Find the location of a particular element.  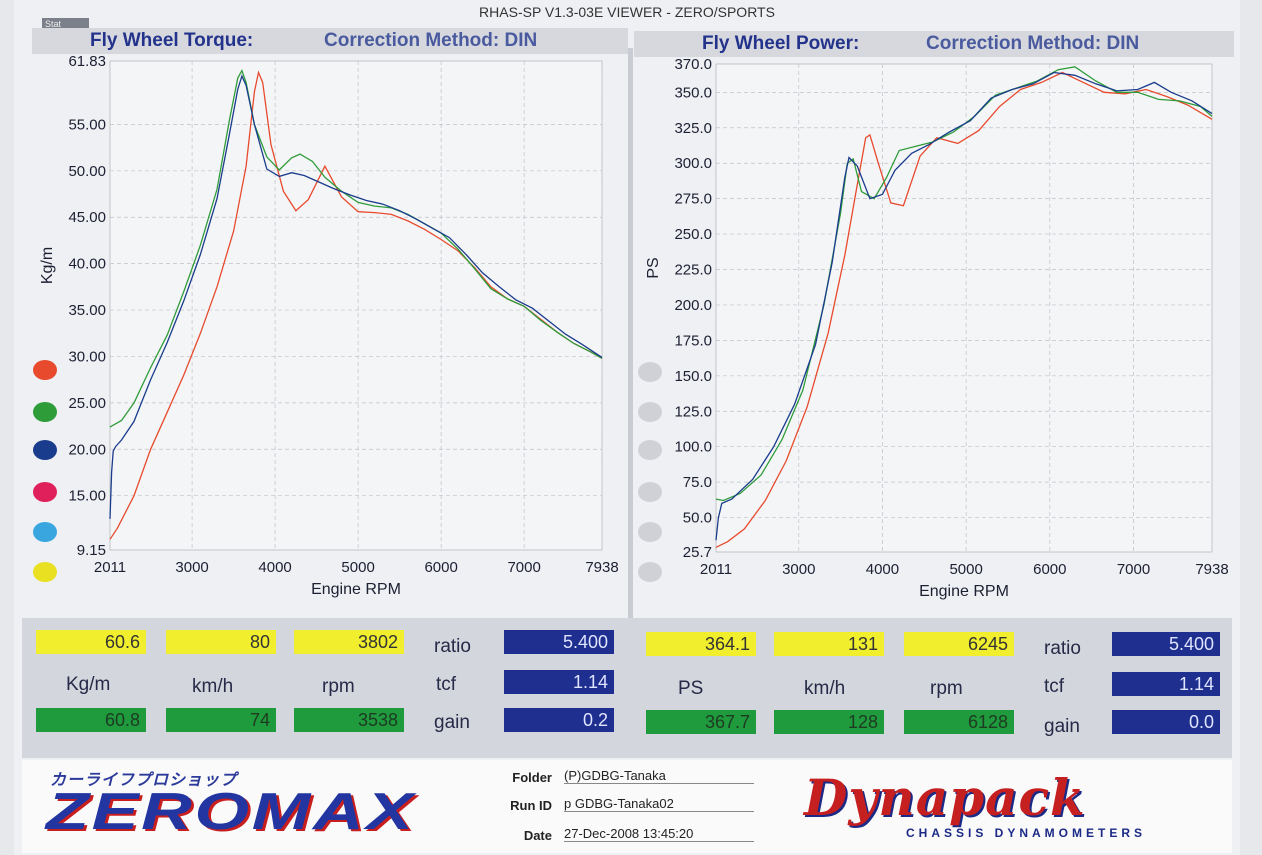

speed-value-box: 80 is located at coordinates (221, 642).